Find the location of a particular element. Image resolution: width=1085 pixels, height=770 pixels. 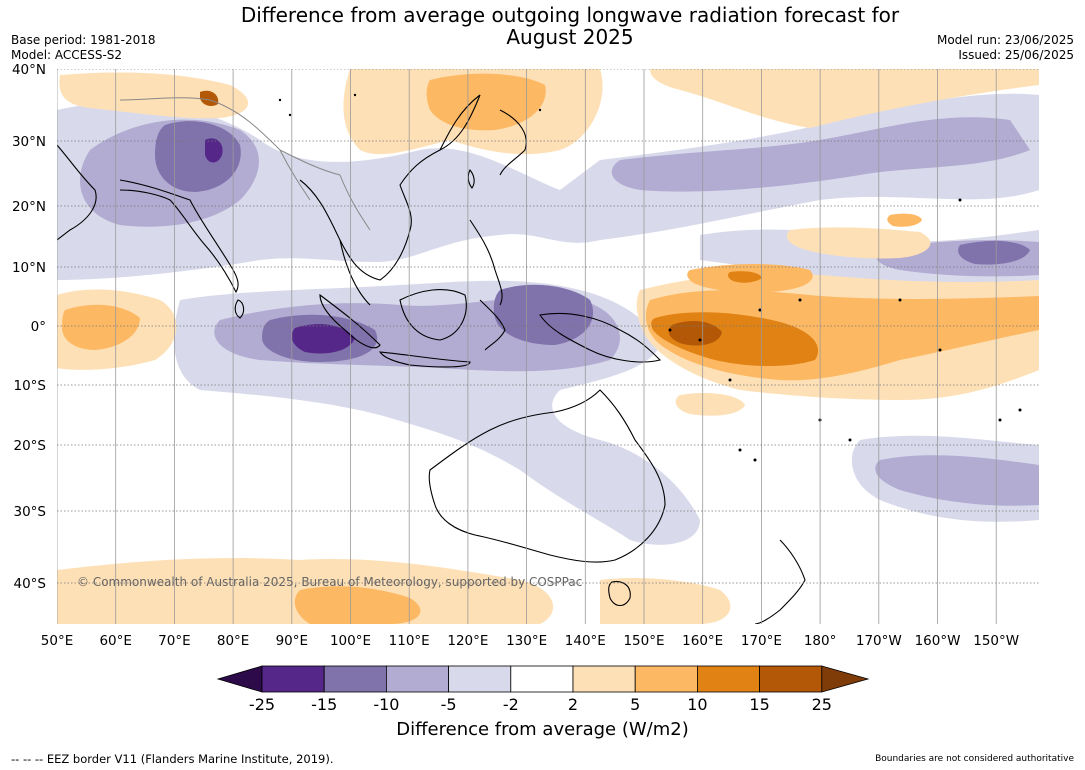

colorbar-tick-label: -10 is located at coordinates (386, 702).